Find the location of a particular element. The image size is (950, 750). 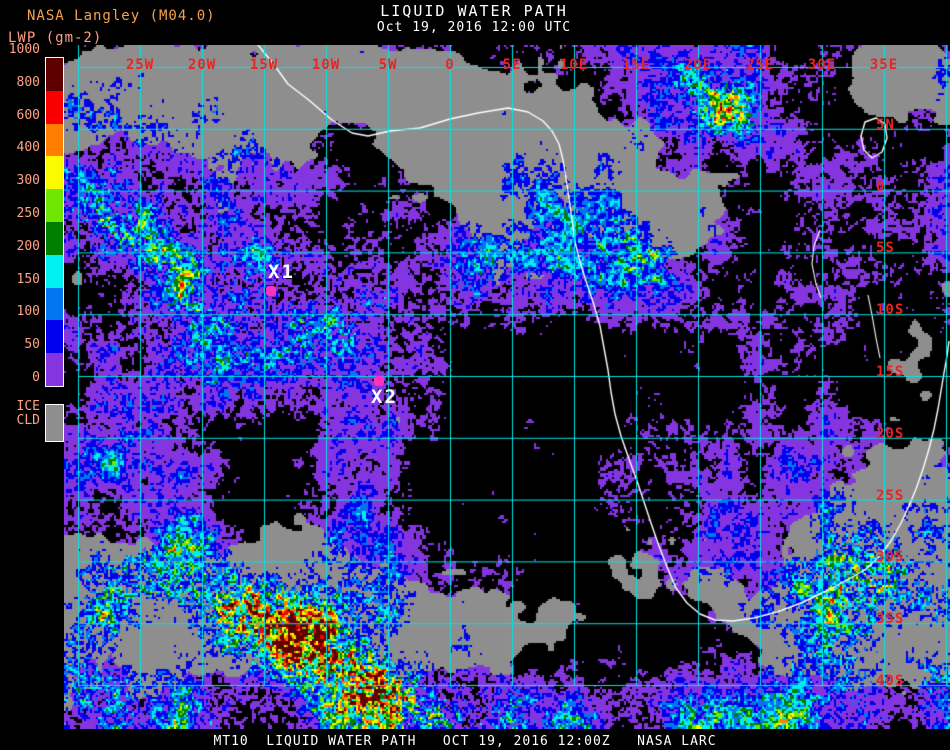

longitude-label: 5W is located at coordinates (388, 65).